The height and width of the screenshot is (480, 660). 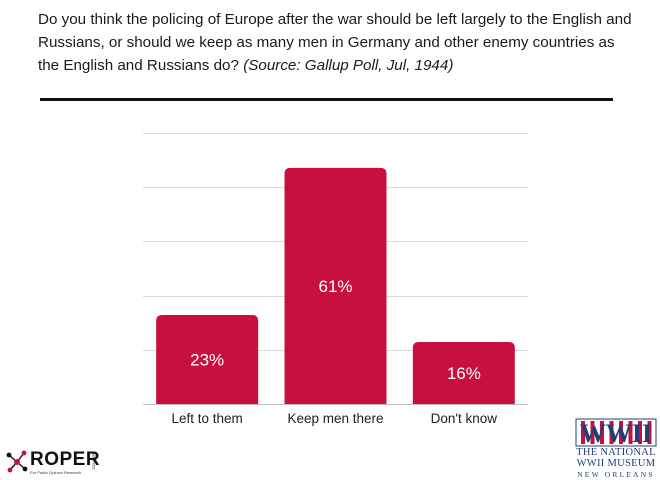 What do you see at coordinates (616, 452) in the screenshot?
I see `museum-line-1: THE NATIONAL` at bounding box center [616, 452].